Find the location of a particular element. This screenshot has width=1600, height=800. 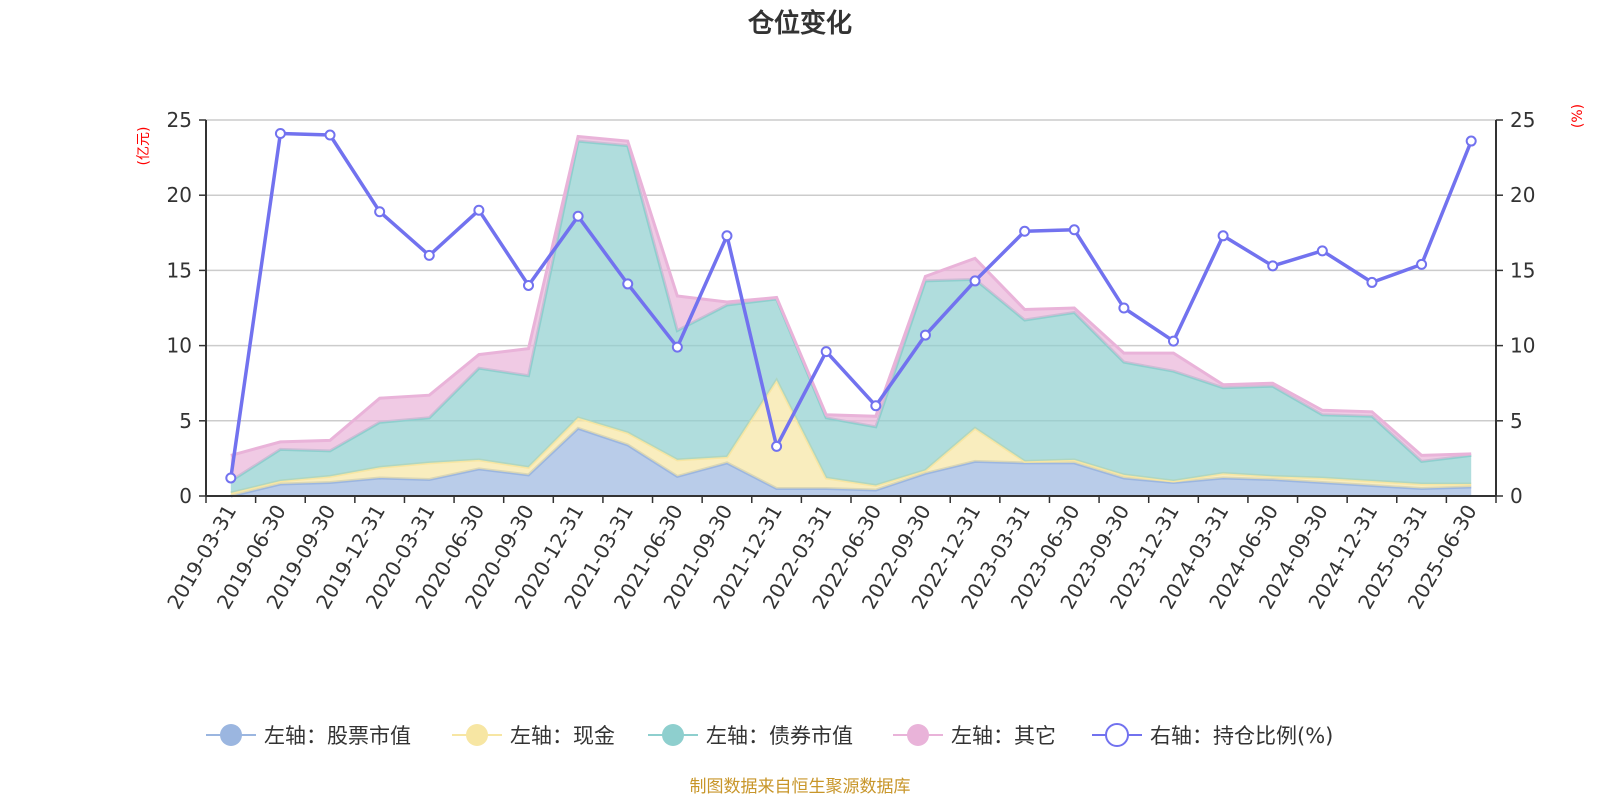

right-axis-tick-label: 20 is located at coordinates (1522, 195).